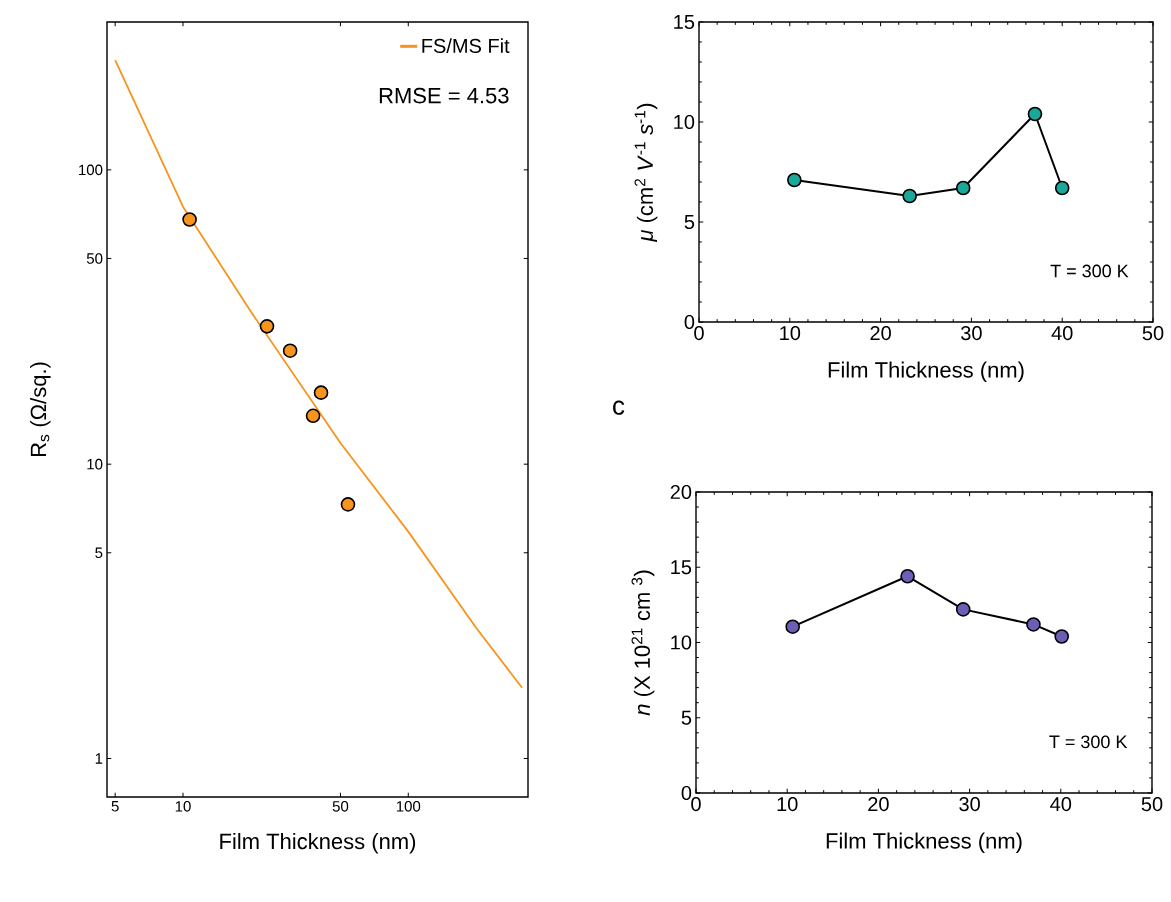  I want to click on y-axis-title: n (X 10$^{21}$ cm $^{3}$), so click(643, 643).